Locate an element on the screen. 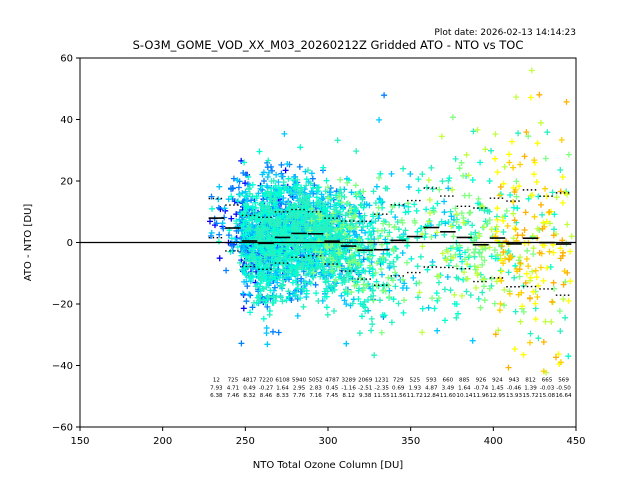  bin-mean-label: -0.03 is located at coordinates (547, 388).